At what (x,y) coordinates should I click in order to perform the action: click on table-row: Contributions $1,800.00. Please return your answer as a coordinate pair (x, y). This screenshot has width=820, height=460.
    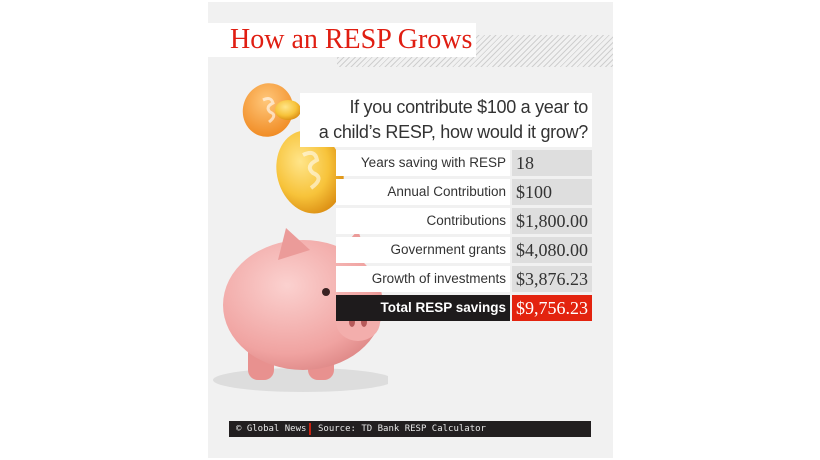
    Looking at the image, I should click on (464, 221).